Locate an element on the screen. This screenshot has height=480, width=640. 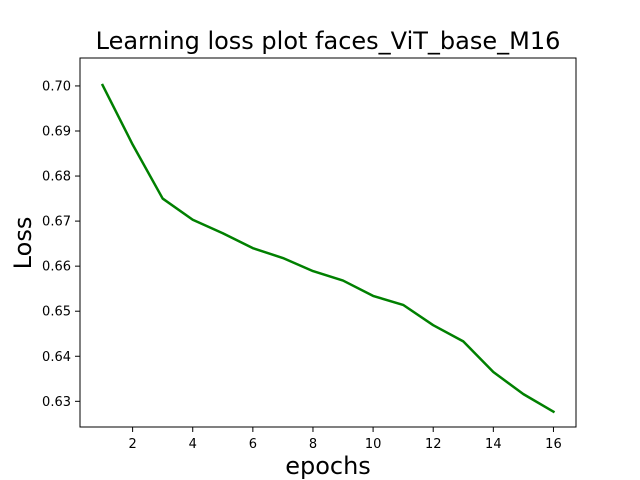
x-tick-label: 16 is located at coordinates (553, 444).